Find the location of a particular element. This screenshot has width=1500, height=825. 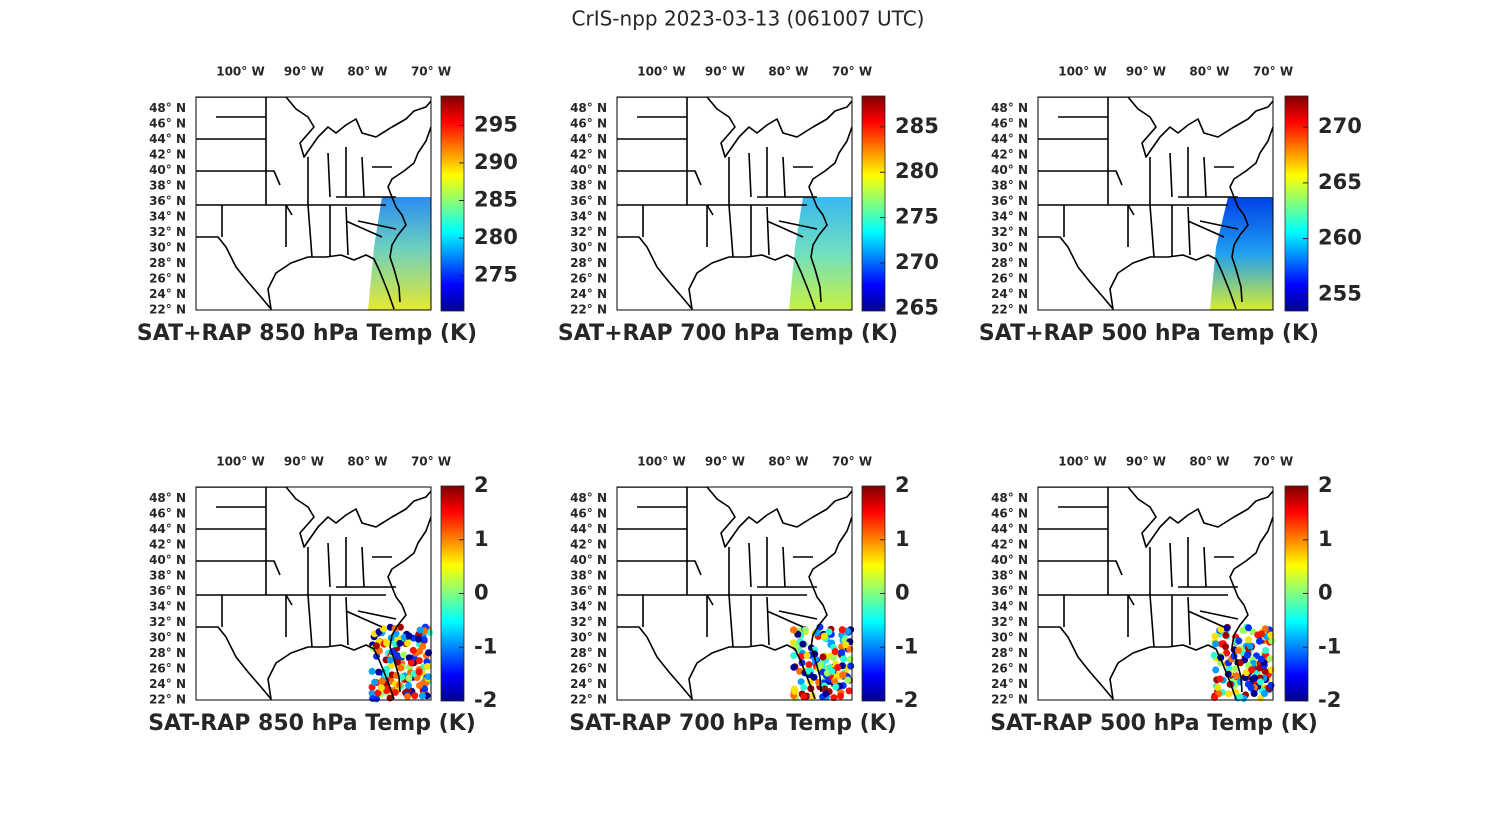

panel-title: SAT+RAP 850 hPa Temp (K) is located at coordinates (307, 333).